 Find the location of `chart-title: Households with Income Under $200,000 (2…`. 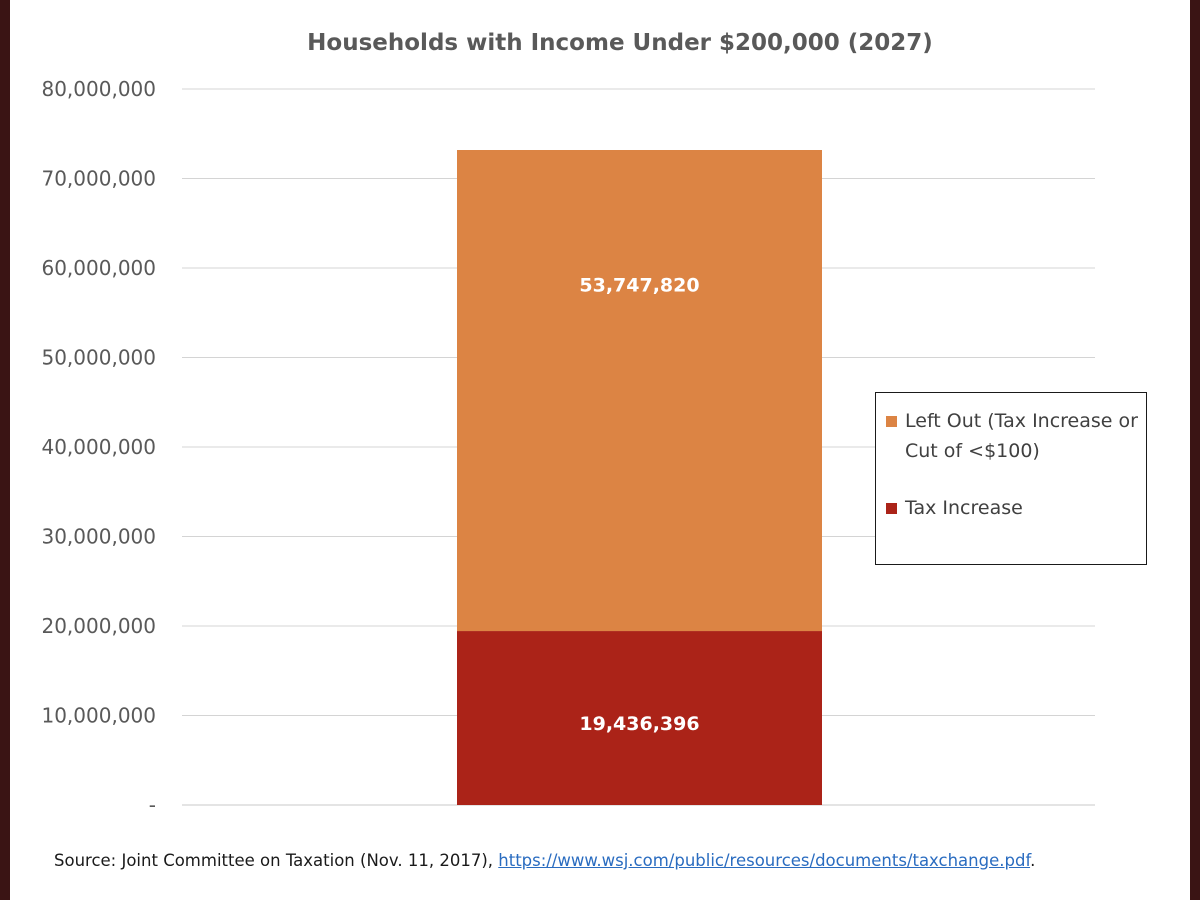

chart-title: Households with Income Under $200,000 (2… is located at coordinates (620, 43).